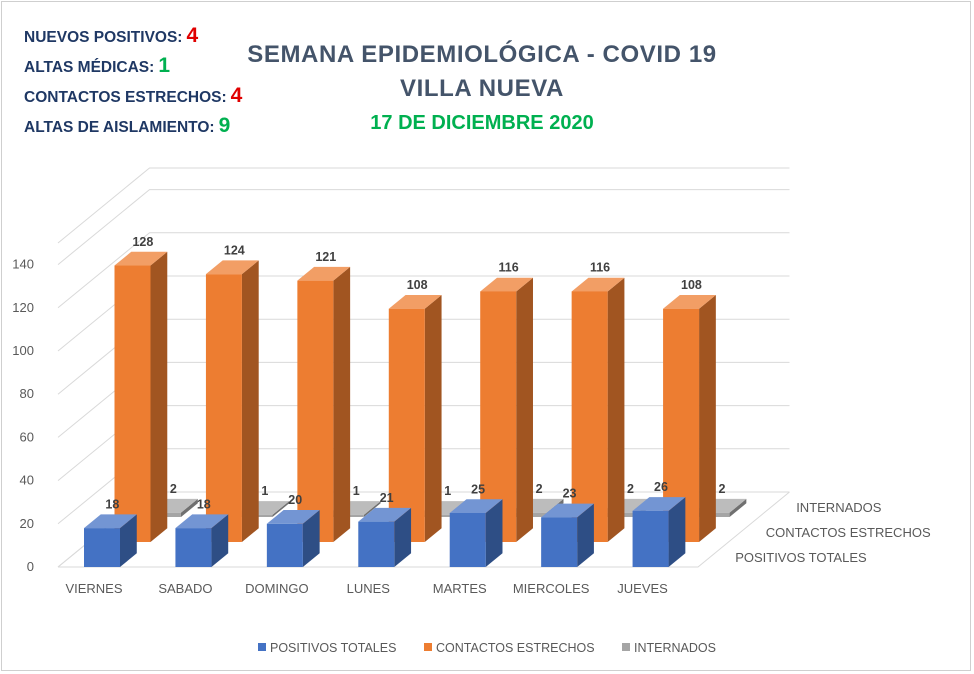 Image resolution: width=974 pixels, height=674 pixels. Describe the element at coordinates (515, 648) in the screenshot. I see `legend-label: CONTACTOS ESTRECHOS` at that location.